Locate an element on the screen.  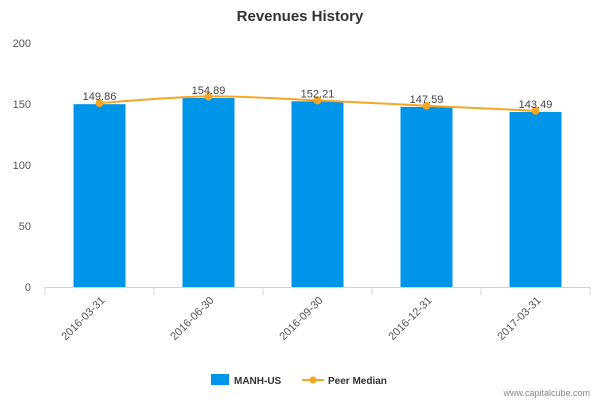
y-tick-label: 100 is located at coordinates (22, 166).